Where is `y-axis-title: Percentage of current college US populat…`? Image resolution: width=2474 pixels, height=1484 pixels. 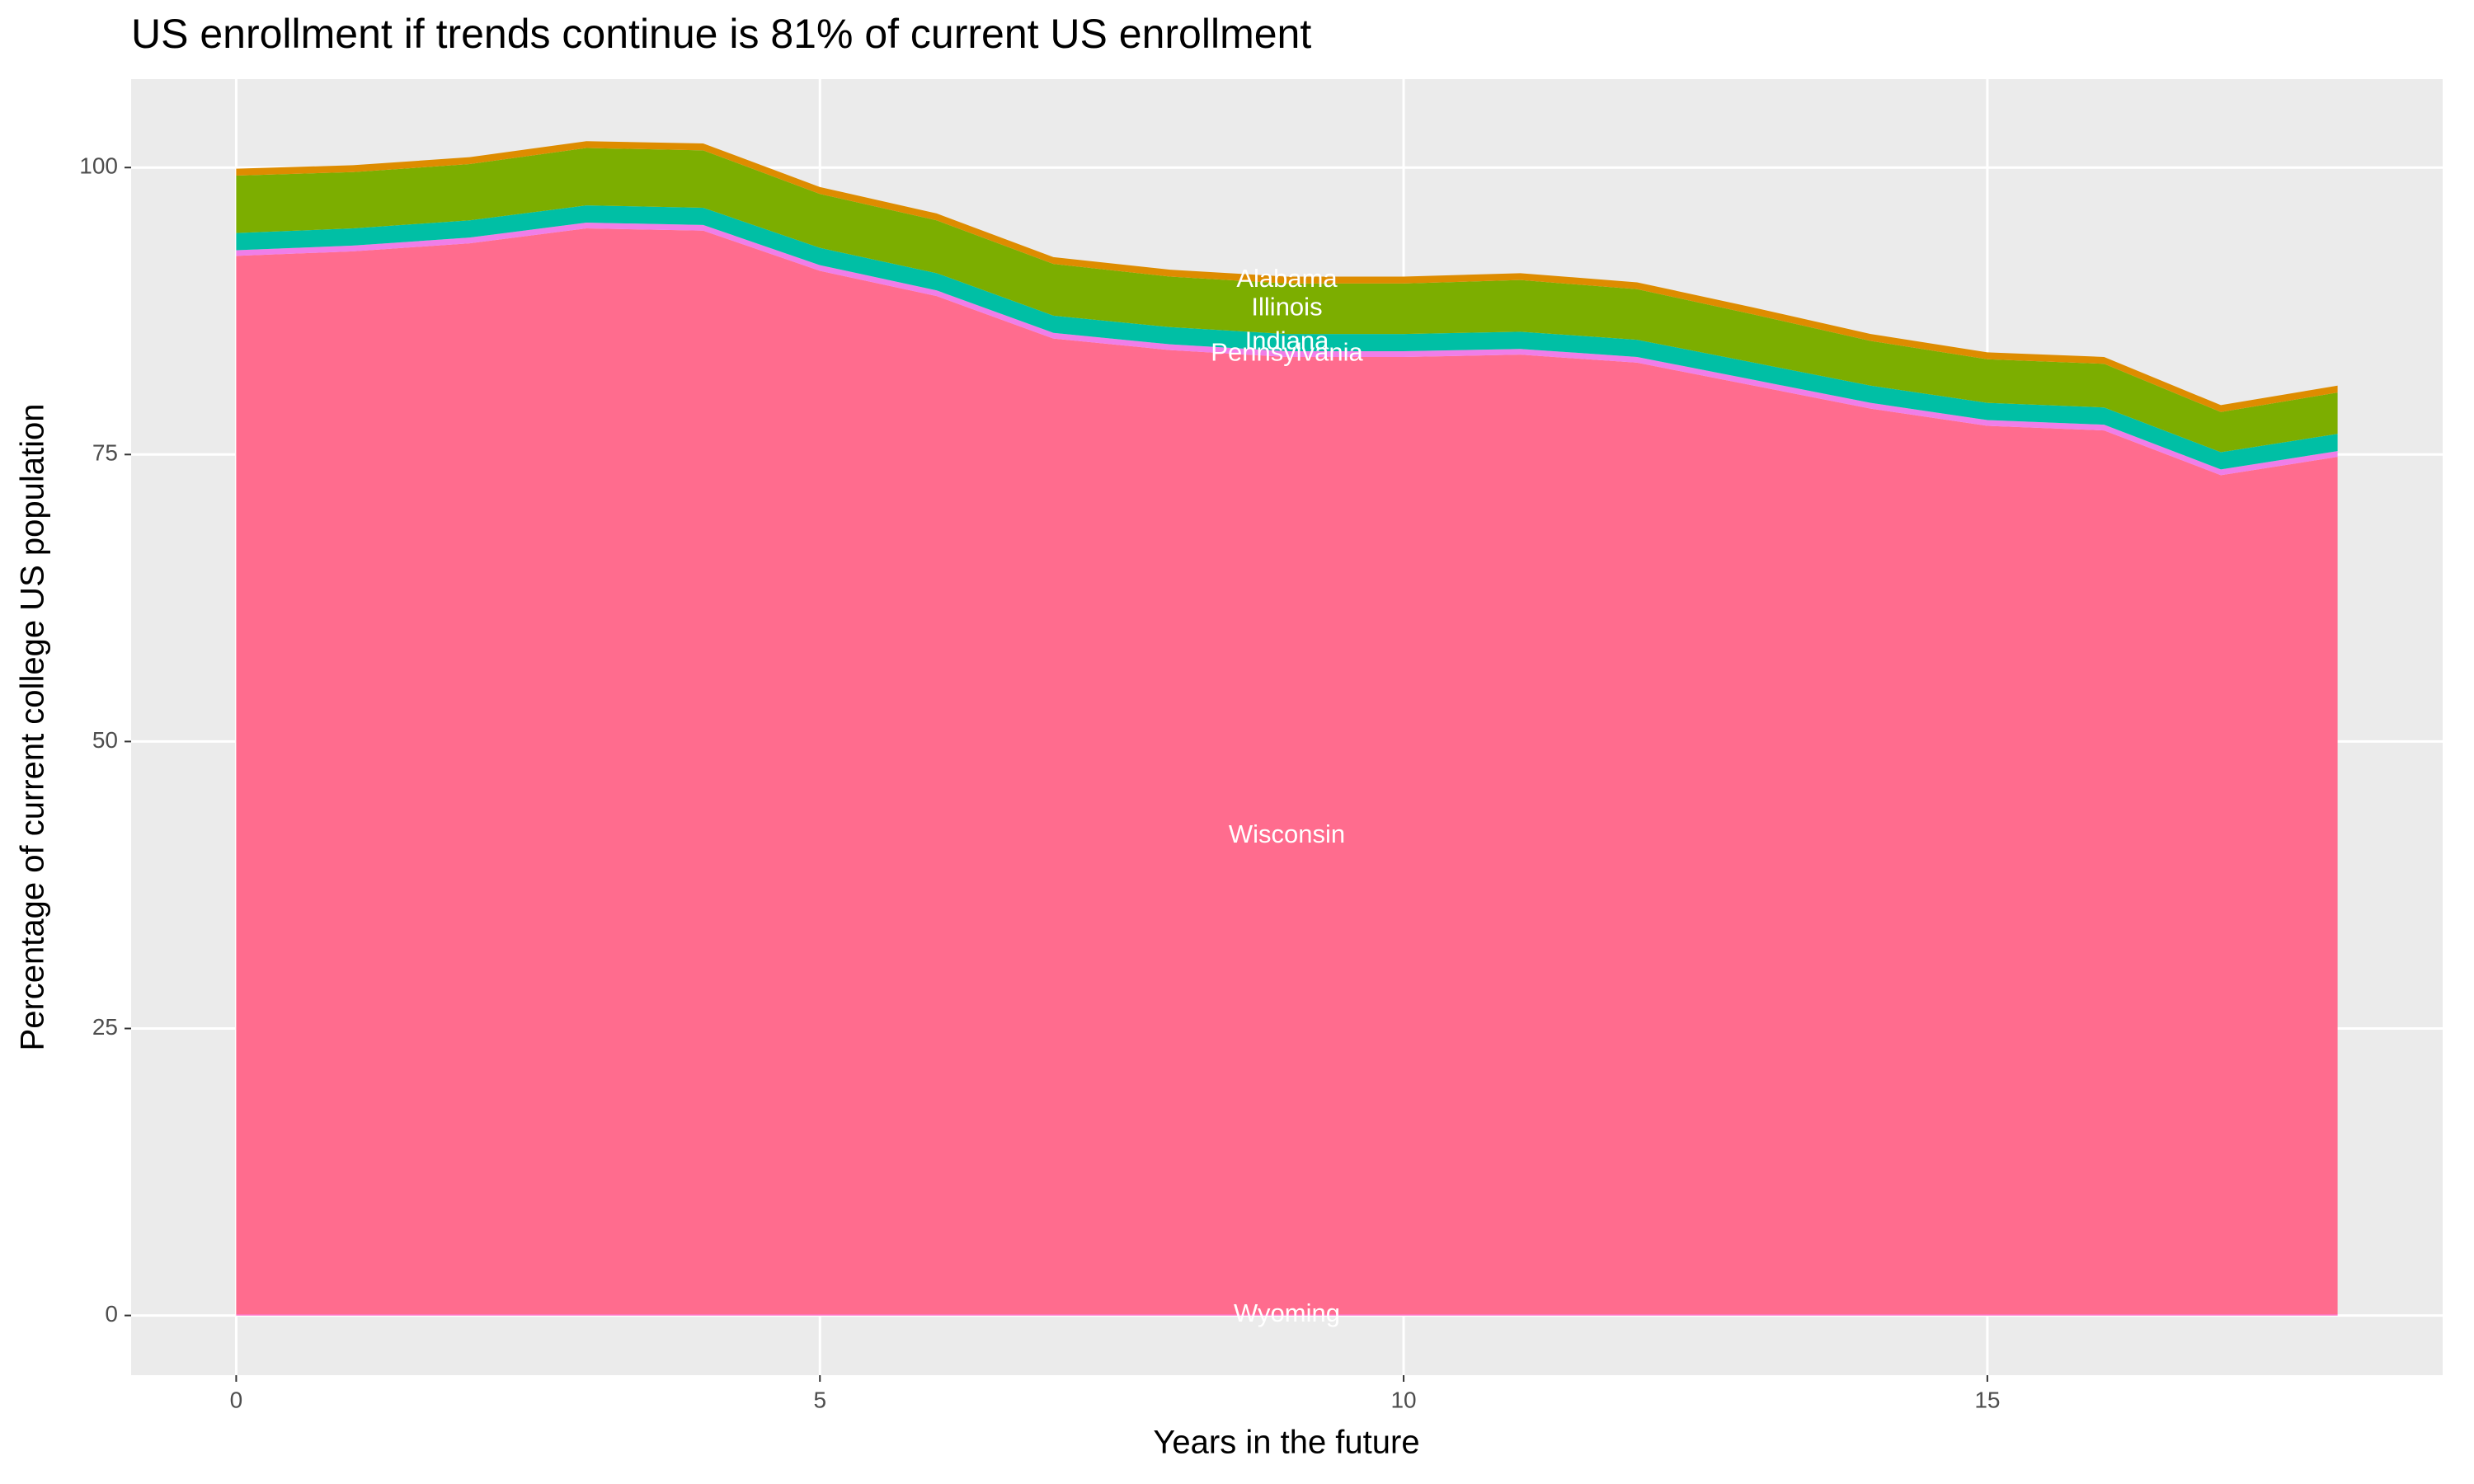
y-axis-title: Percentage of current college US populat… is located at coordinates (33, 727).